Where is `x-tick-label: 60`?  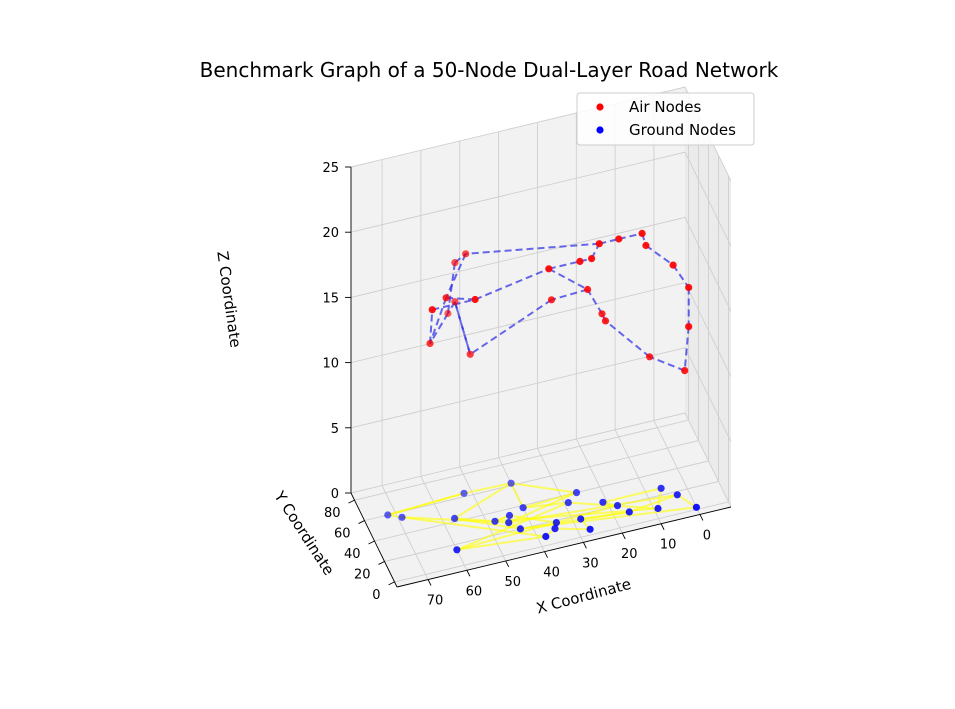 x-tick-label: 60 is located at coordinates (474, 591).